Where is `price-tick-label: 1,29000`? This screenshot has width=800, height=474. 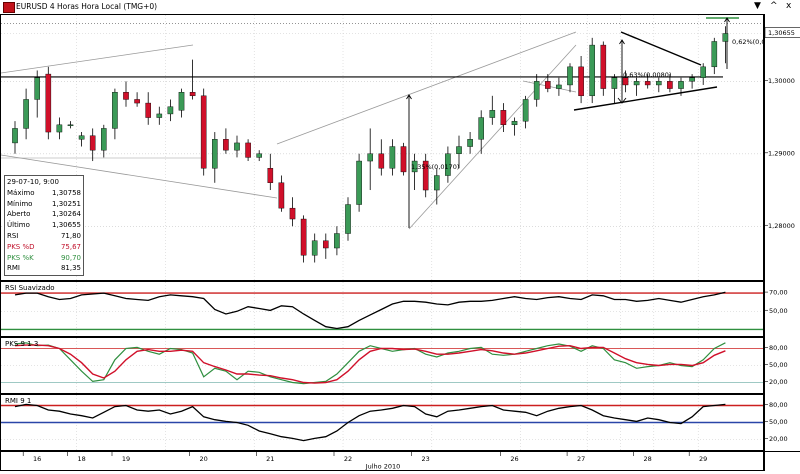
price-tick-label: 1,29000 is located at coordinates (781, 153).